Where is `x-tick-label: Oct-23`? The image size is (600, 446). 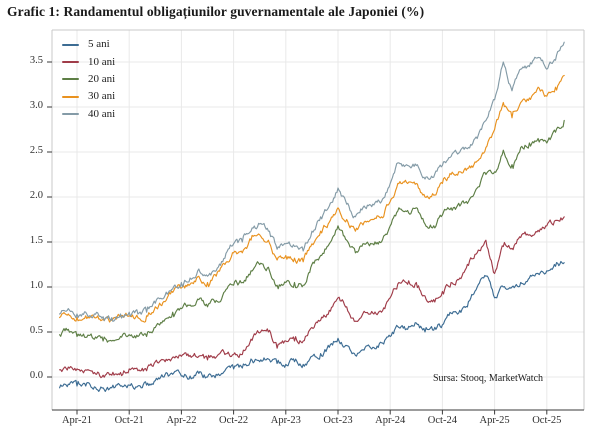 x-tick-label: Oct-23 is located at coordinates (338, 420).